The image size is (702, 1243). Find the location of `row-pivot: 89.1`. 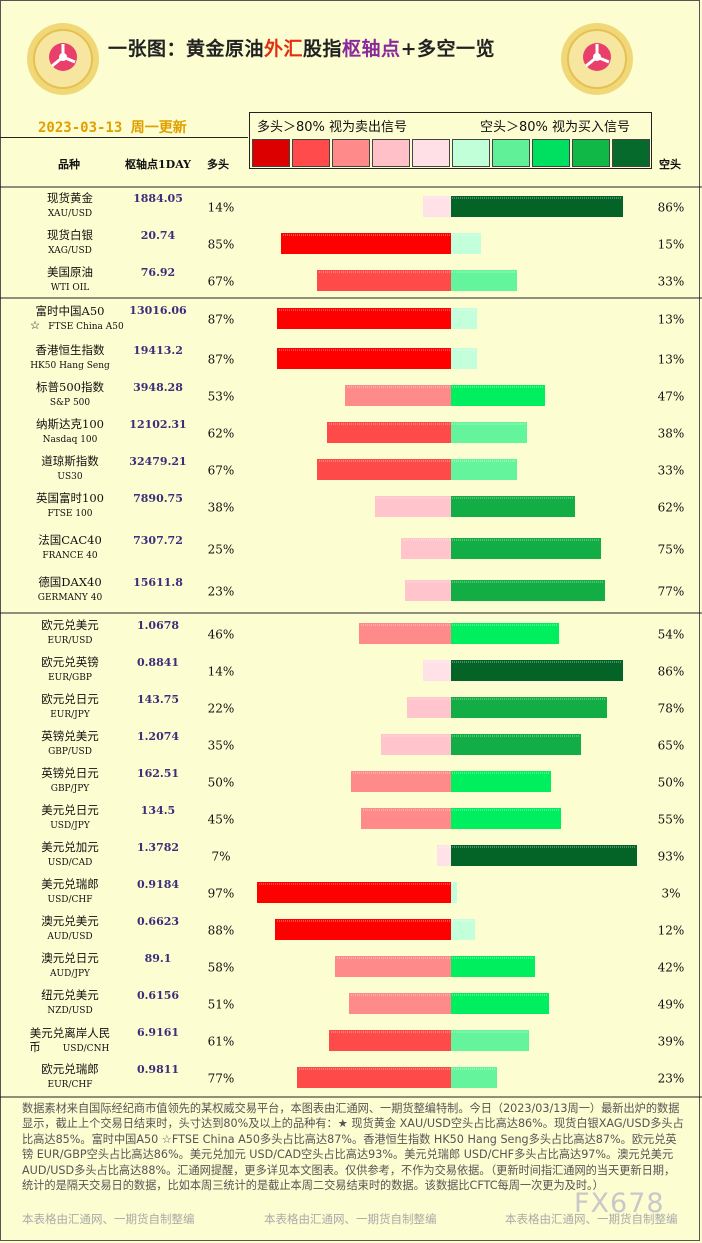

row-pivot: 89.1 is located at coordinates (158, 958).